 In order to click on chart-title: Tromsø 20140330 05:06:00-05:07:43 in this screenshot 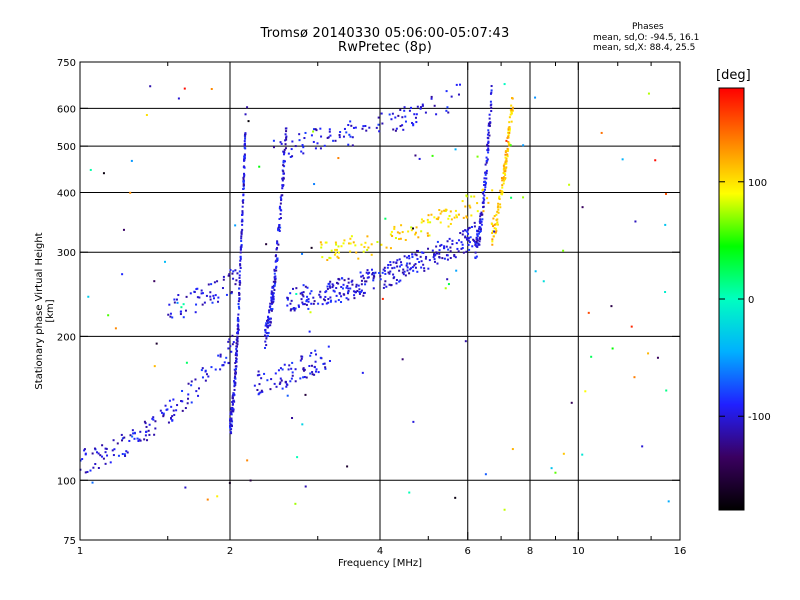, I will do `click(385, 33)`.